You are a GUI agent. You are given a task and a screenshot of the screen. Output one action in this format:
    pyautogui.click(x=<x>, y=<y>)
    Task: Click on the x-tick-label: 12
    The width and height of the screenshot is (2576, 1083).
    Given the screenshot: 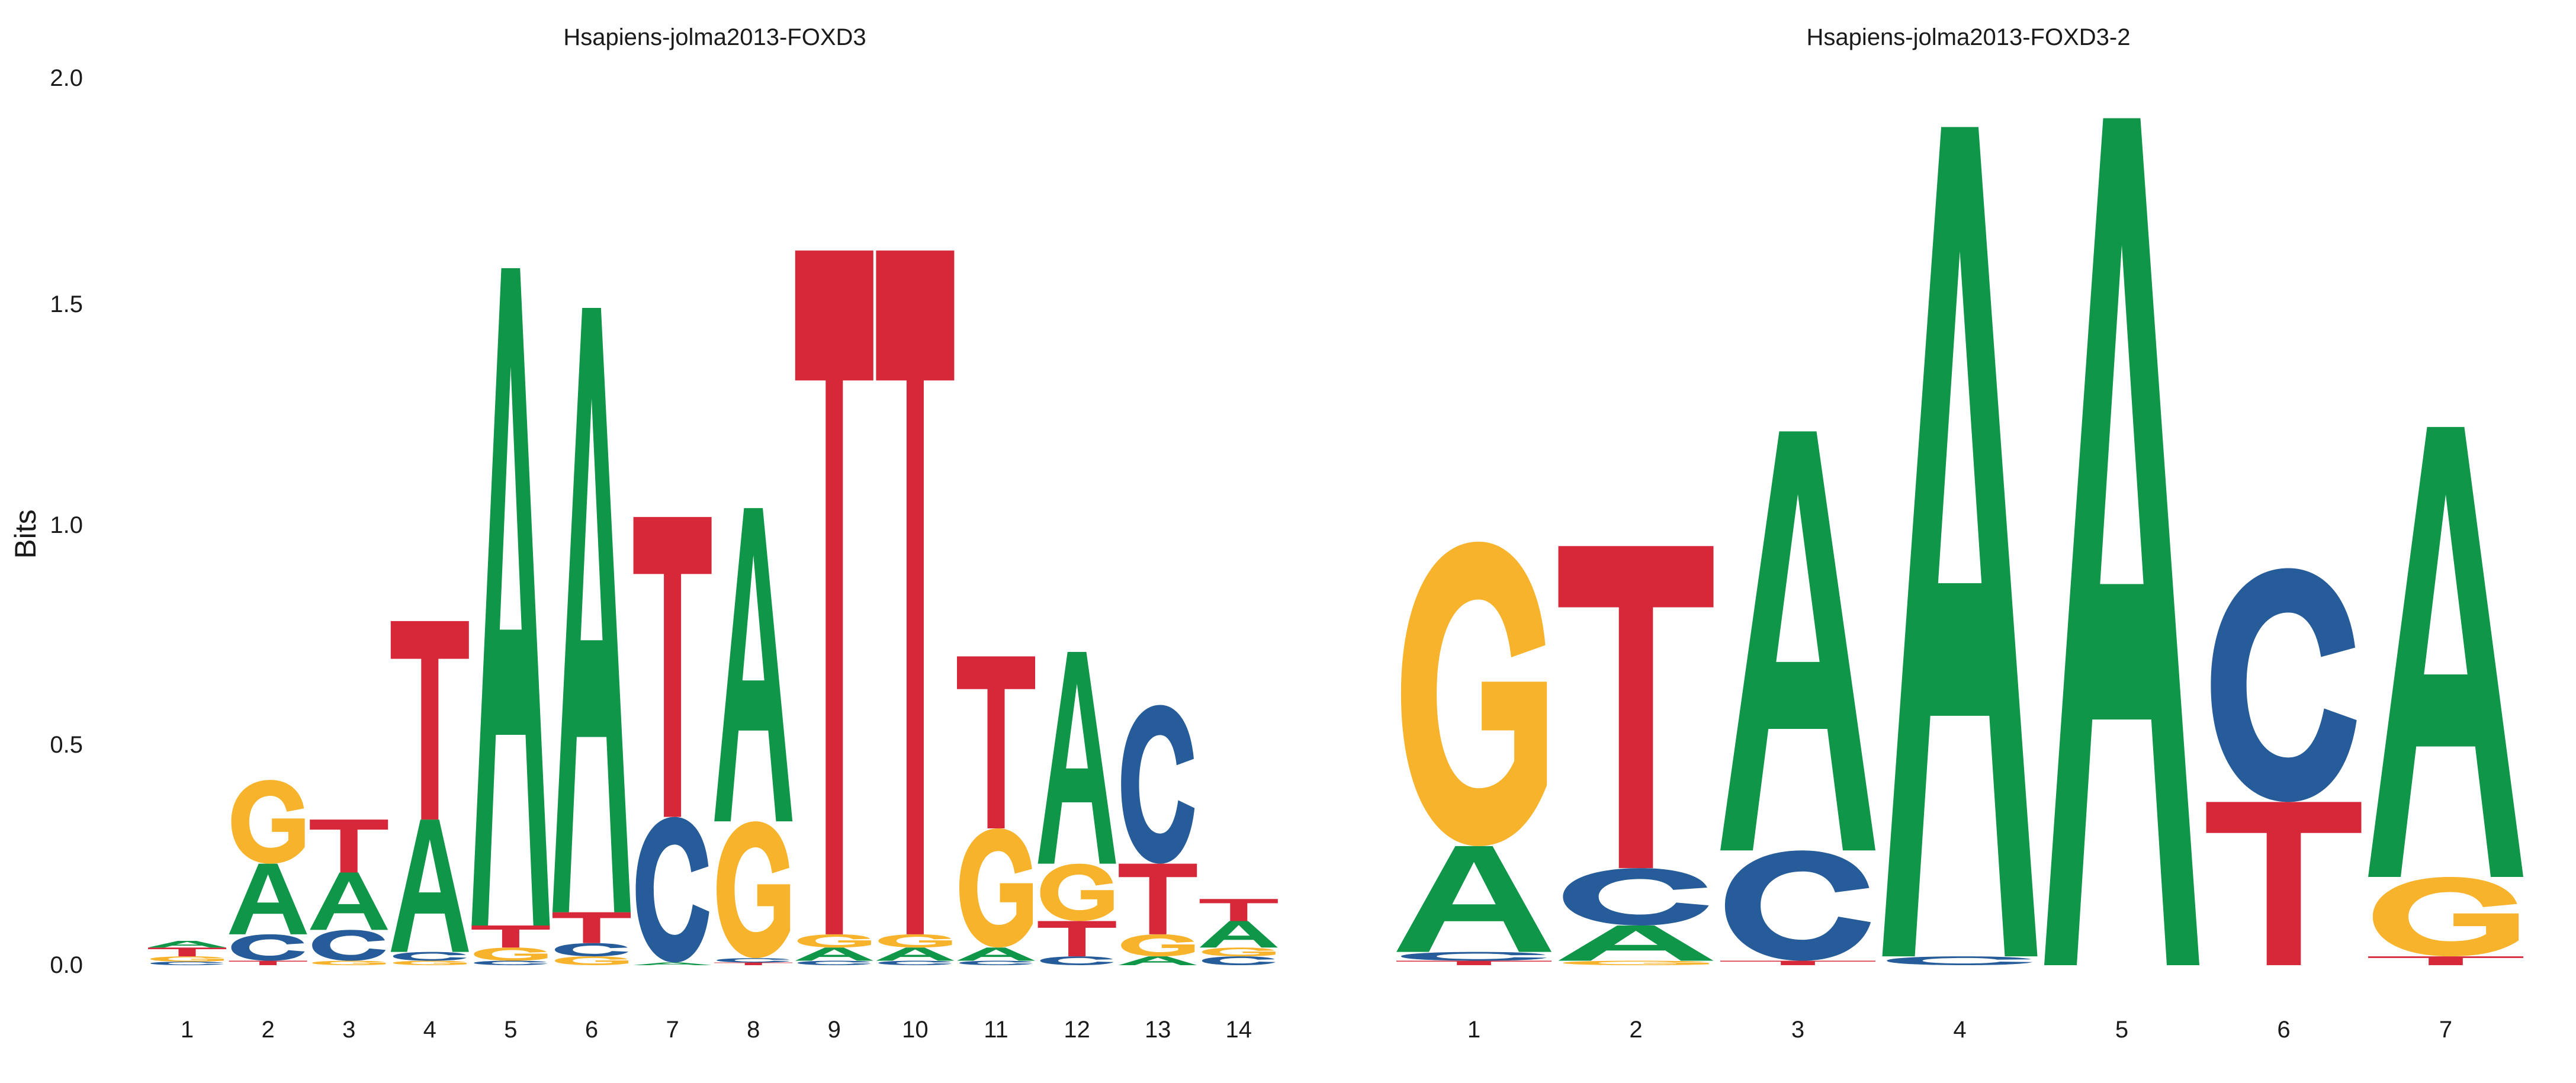 What is the action you would take?
    pyautogui.click(x=1077, y=1030)
    